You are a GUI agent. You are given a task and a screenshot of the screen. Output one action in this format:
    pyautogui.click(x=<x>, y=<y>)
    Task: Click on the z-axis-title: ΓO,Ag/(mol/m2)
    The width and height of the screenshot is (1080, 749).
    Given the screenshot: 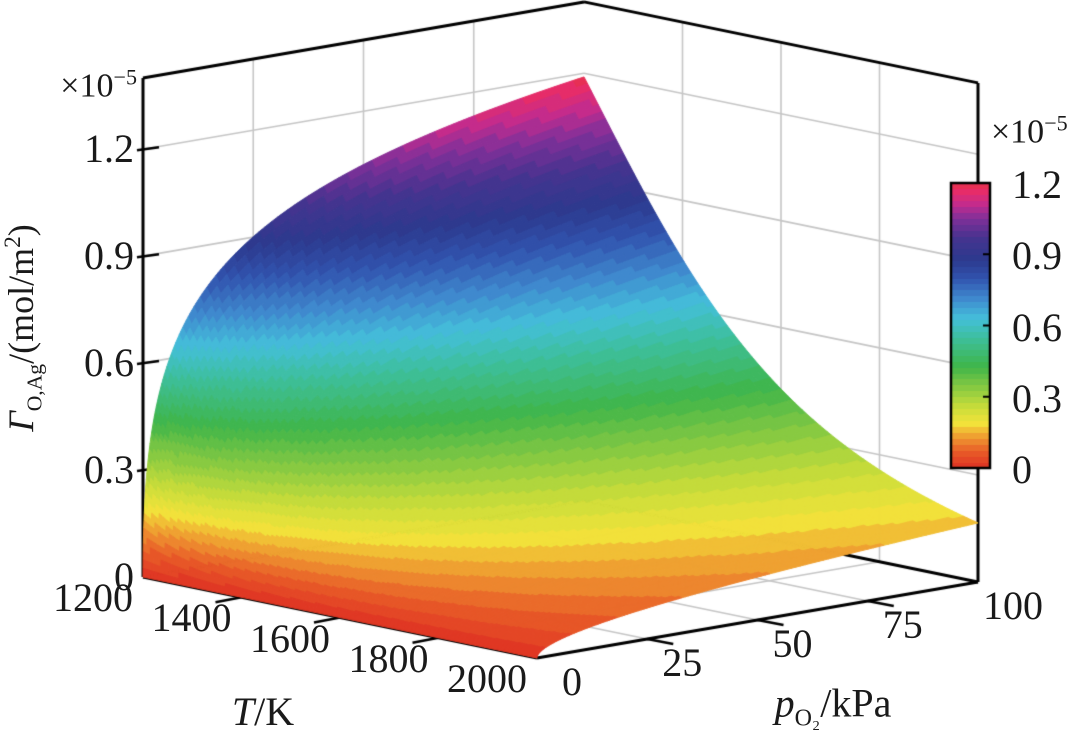 What is the action you would take?
    pyautogui.click(x=23, y=328)
    